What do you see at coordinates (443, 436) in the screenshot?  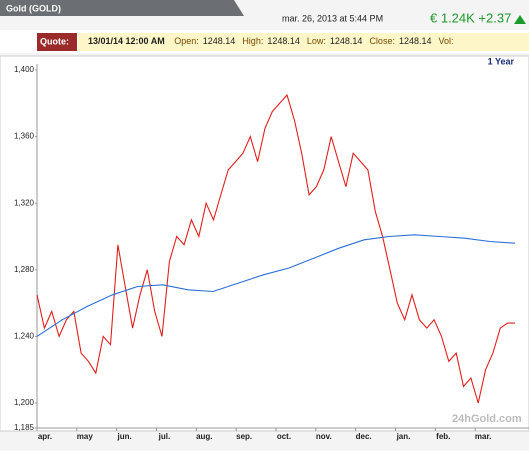 I see `x-tick-label: feb.` at bounding box center [443, 436].